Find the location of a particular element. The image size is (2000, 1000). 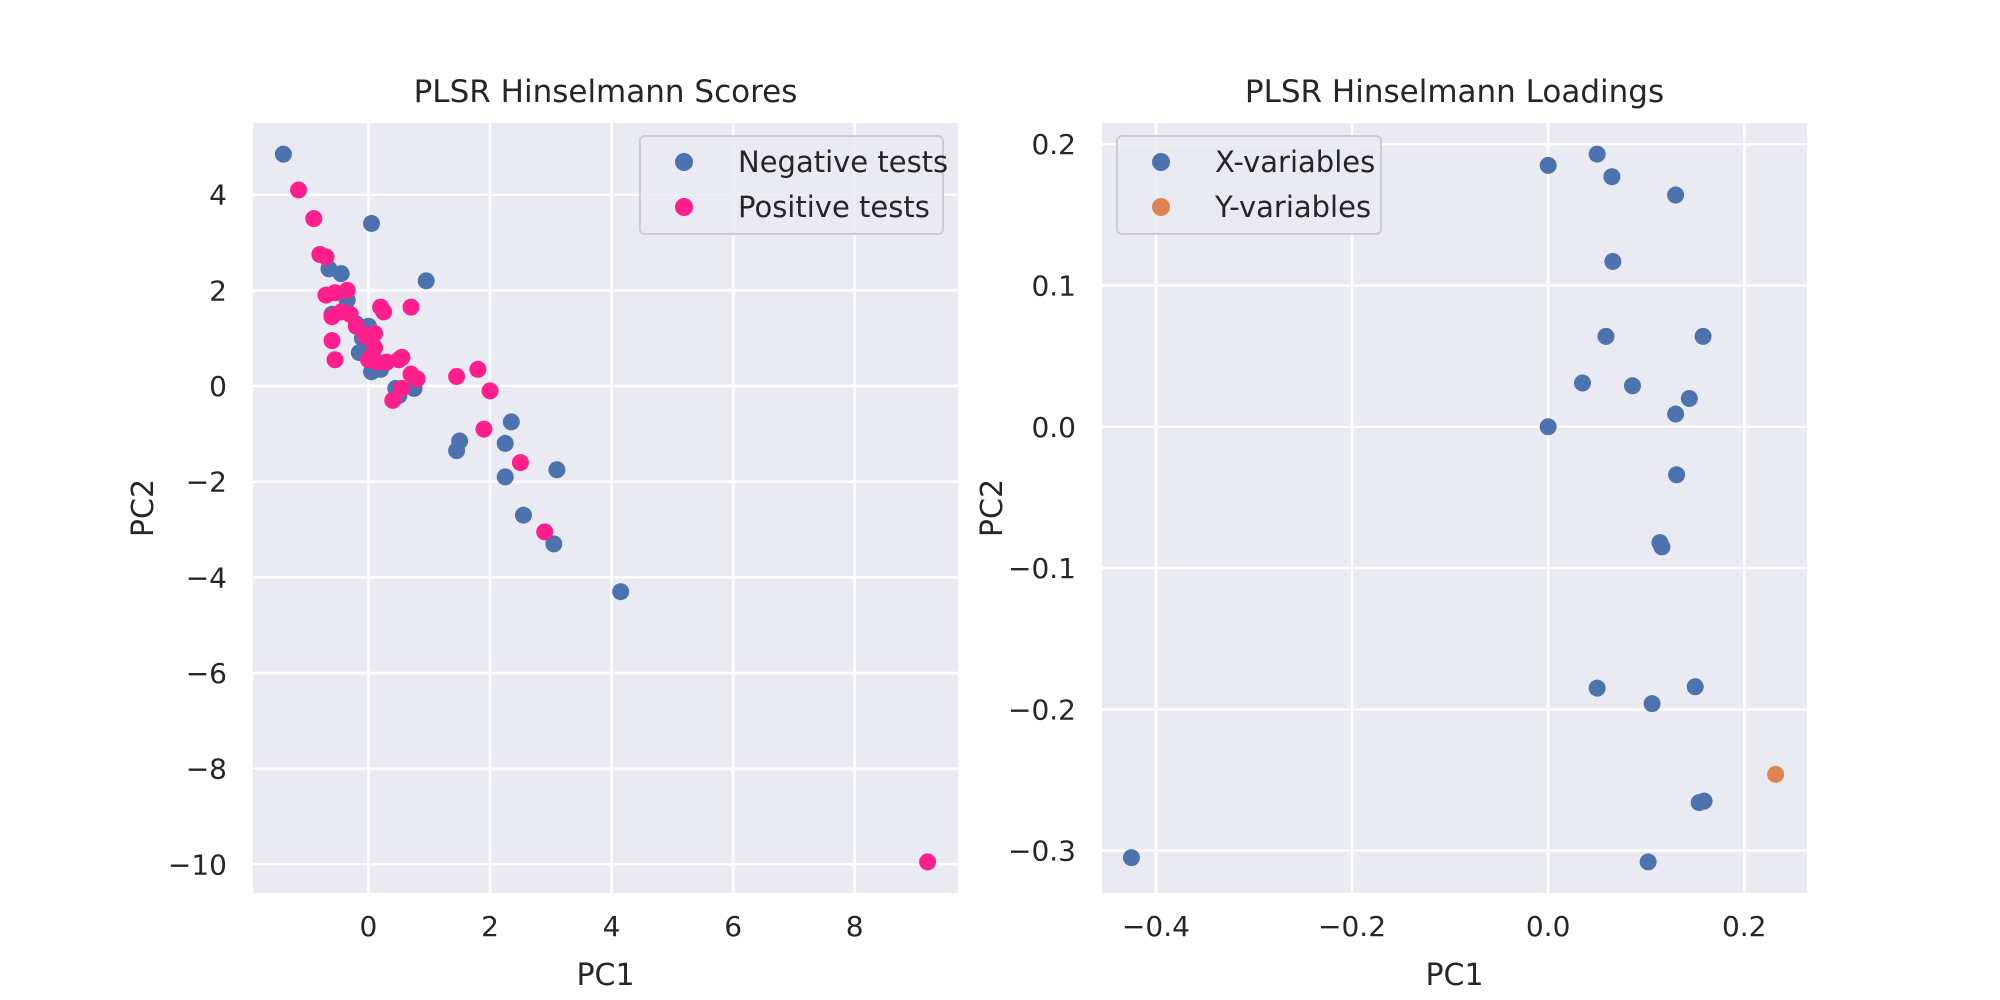

scores-legend-box is located at coordinates (791, 185).